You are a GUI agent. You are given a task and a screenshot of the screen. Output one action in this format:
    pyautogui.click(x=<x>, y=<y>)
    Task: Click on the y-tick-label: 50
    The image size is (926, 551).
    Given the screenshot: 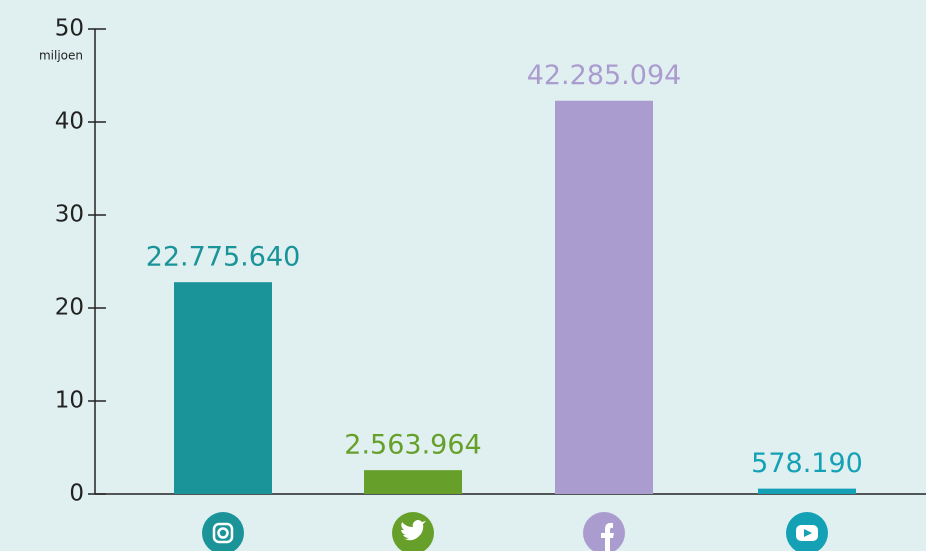 What is the action you would take?
    pyautogui.click(x=69, y=29)
    